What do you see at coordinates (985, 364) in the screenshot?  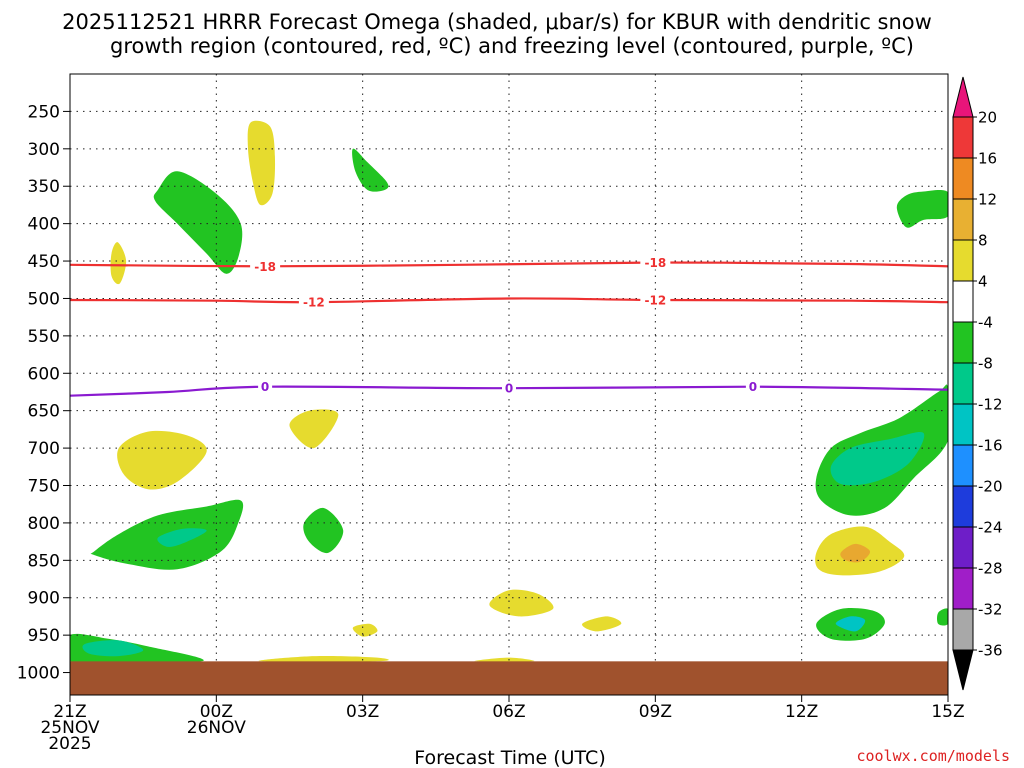 I see `colorbar-tick-label-6: -8` at bounding box center [985, 364].